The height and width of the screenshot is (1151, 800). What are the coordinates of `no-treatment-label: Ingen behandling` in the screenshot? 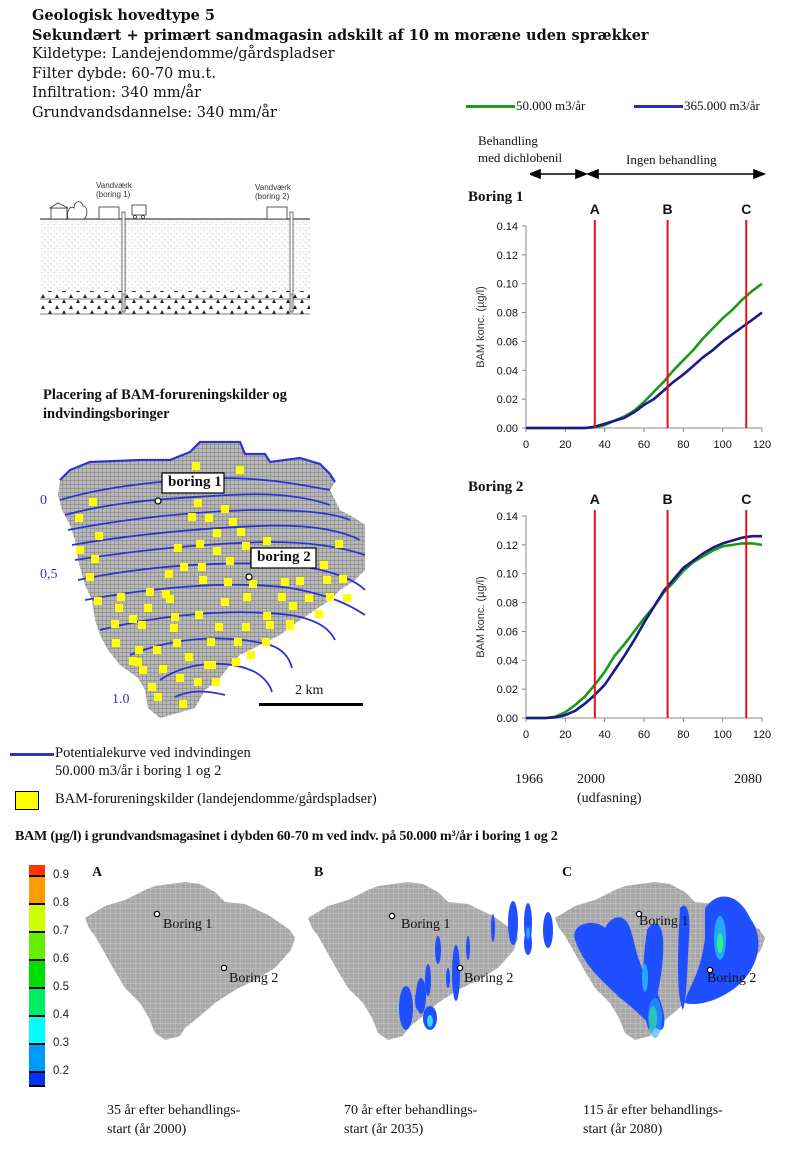 It's located at (671, 159).